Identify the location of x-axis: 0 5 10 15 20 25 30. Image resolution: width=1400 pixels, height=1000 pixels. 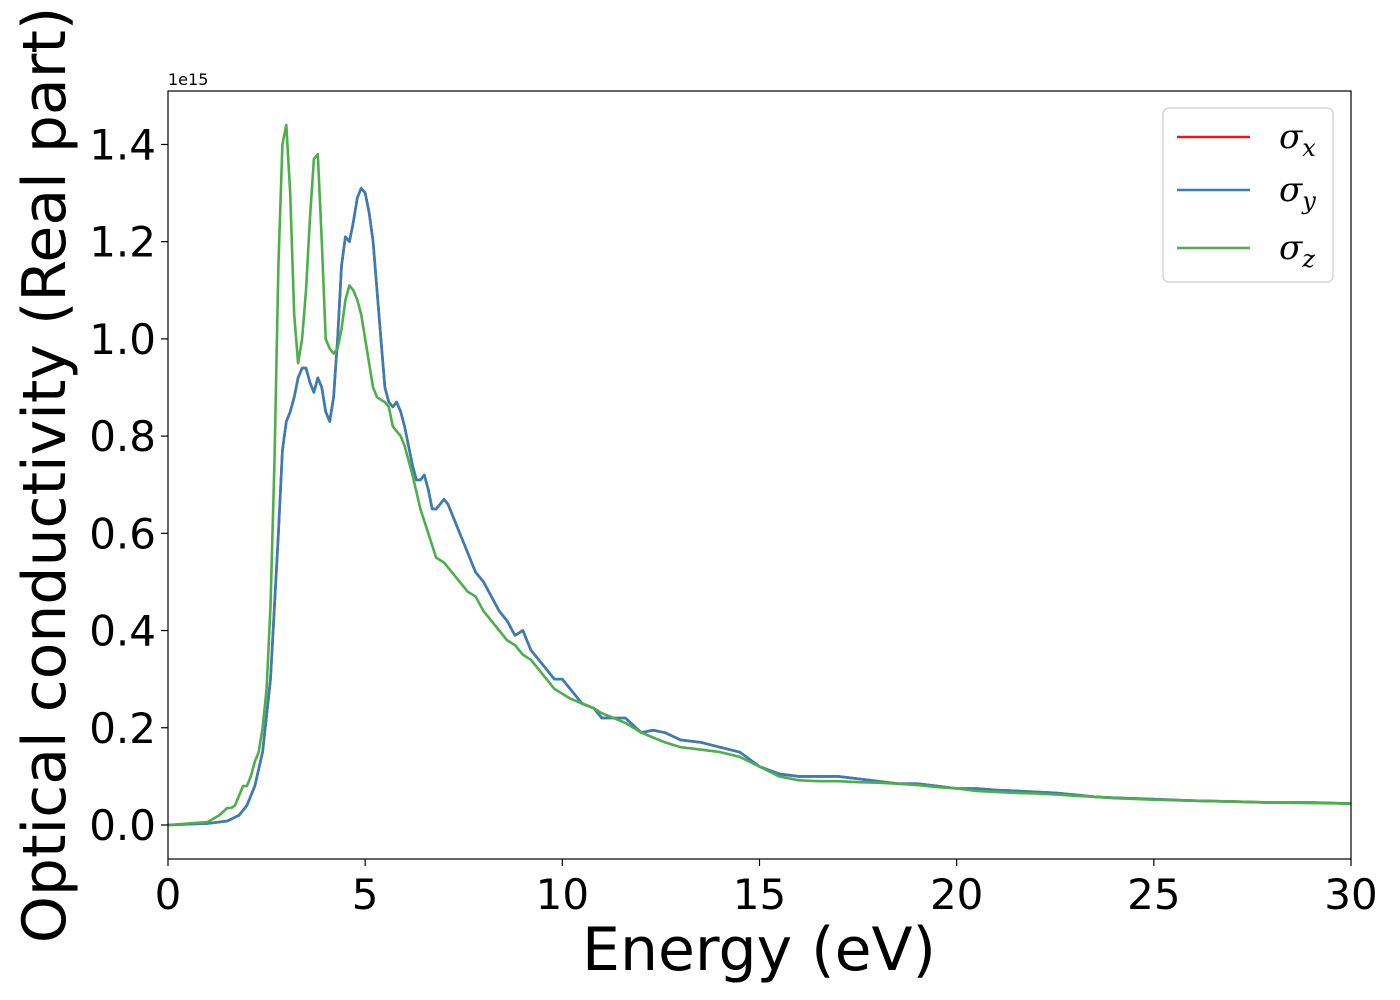
(766, 889).